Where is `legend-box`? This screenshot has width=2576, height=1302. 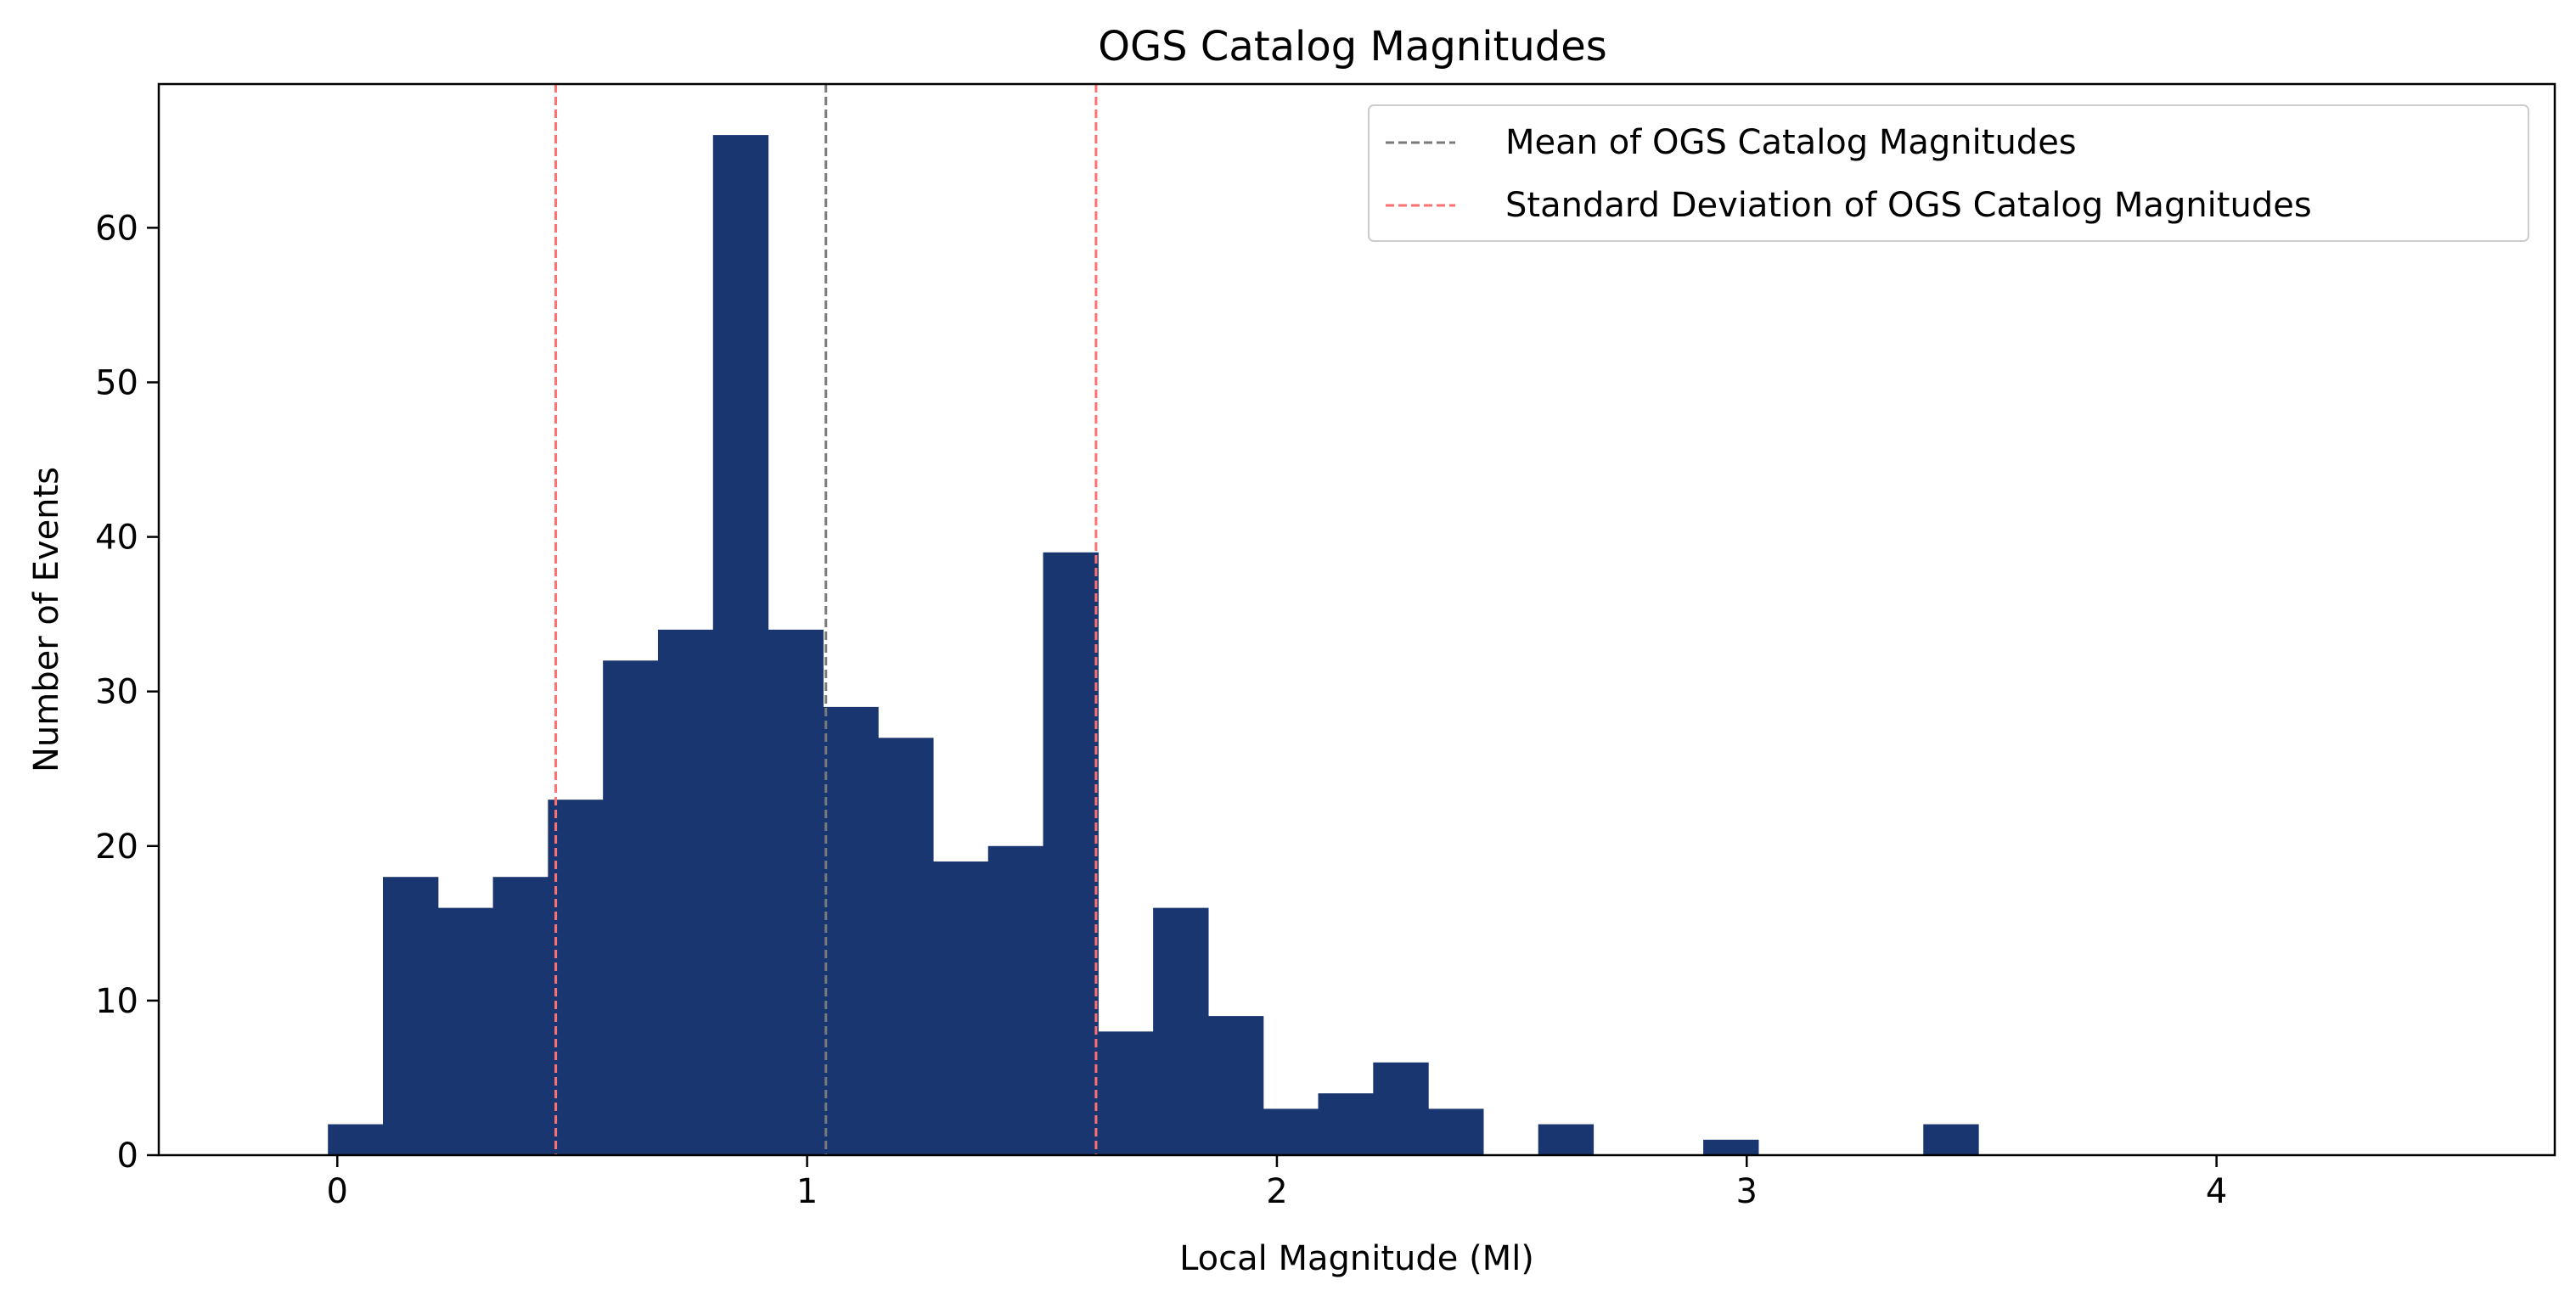
legend-box is located at coordinates (1948, 173).